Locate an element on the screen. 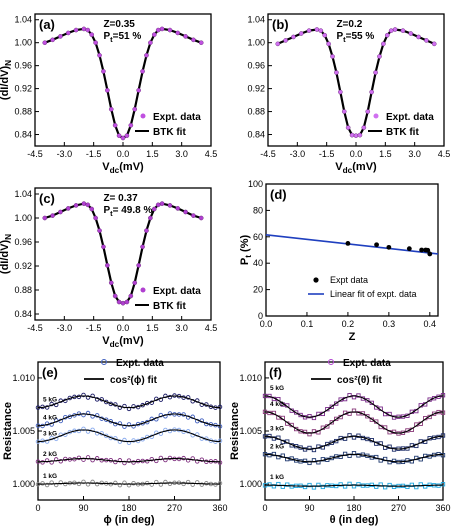  legend-fit: cos²(ϕ) fit is located at coordinates (134, 380).